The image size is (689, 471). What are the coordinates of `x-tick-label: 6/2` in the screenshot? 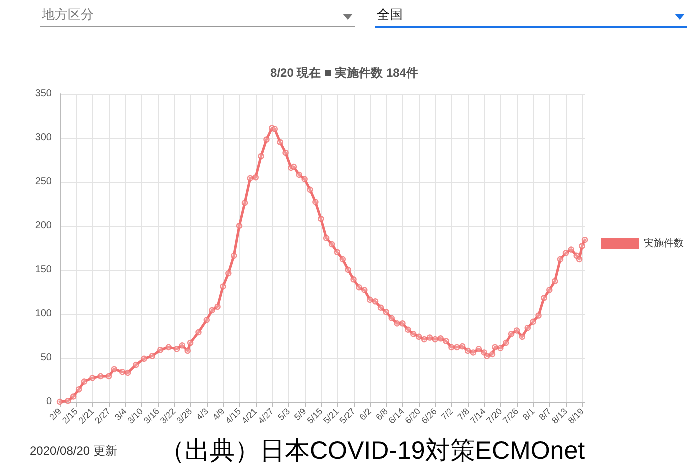 It's located at (366, 414).